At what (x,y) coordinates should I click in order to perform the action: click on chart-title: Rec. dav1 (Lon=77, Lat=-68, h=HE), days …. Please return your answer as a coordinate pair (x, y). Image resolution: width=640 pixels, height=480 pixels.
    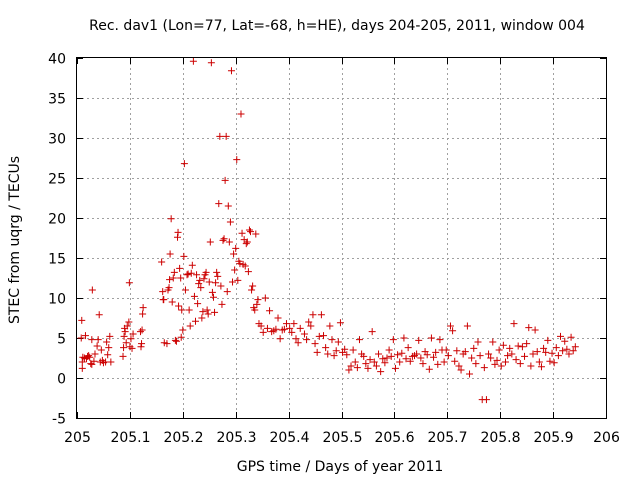
    Looking at the image, I should click on (337, 26).